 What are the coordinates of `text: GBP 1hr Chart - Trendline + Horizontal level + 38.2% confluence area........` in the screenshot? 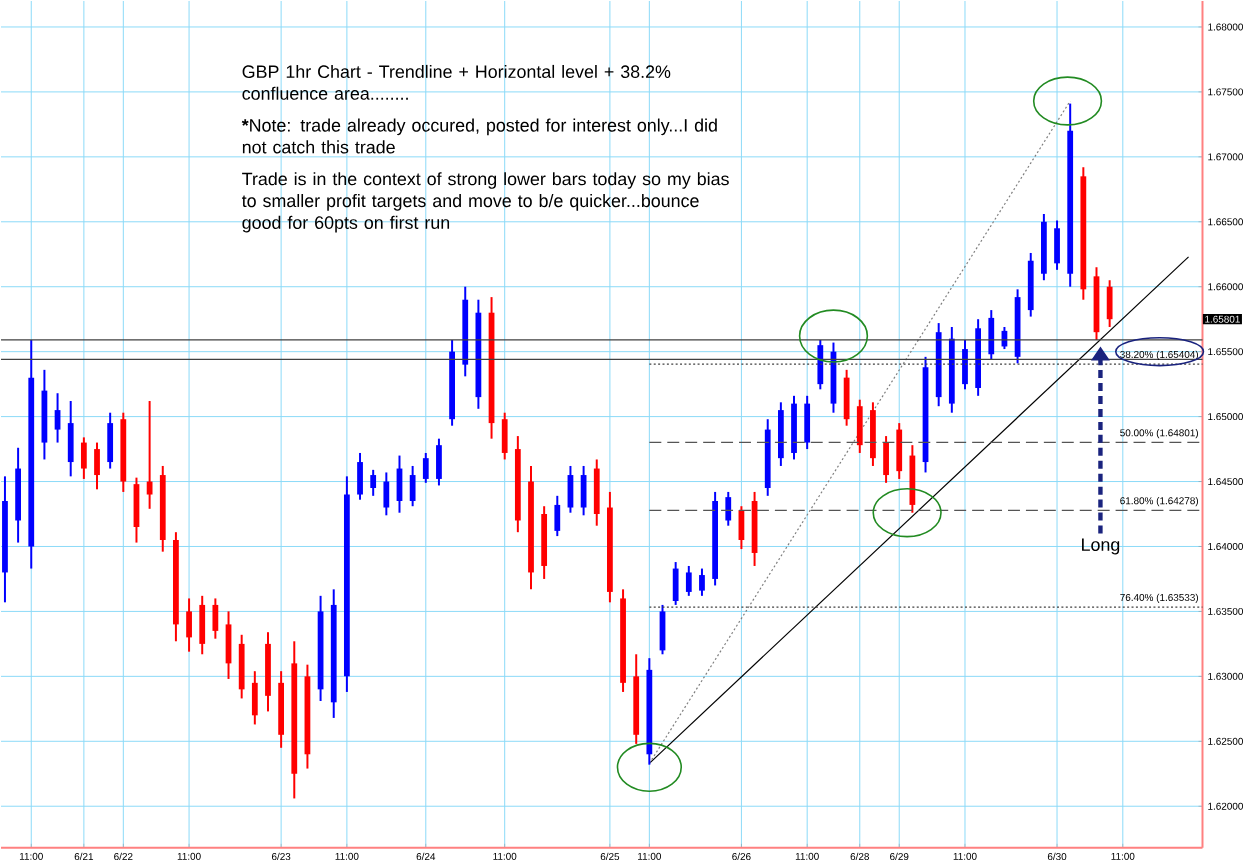 It's located at (456, 82).